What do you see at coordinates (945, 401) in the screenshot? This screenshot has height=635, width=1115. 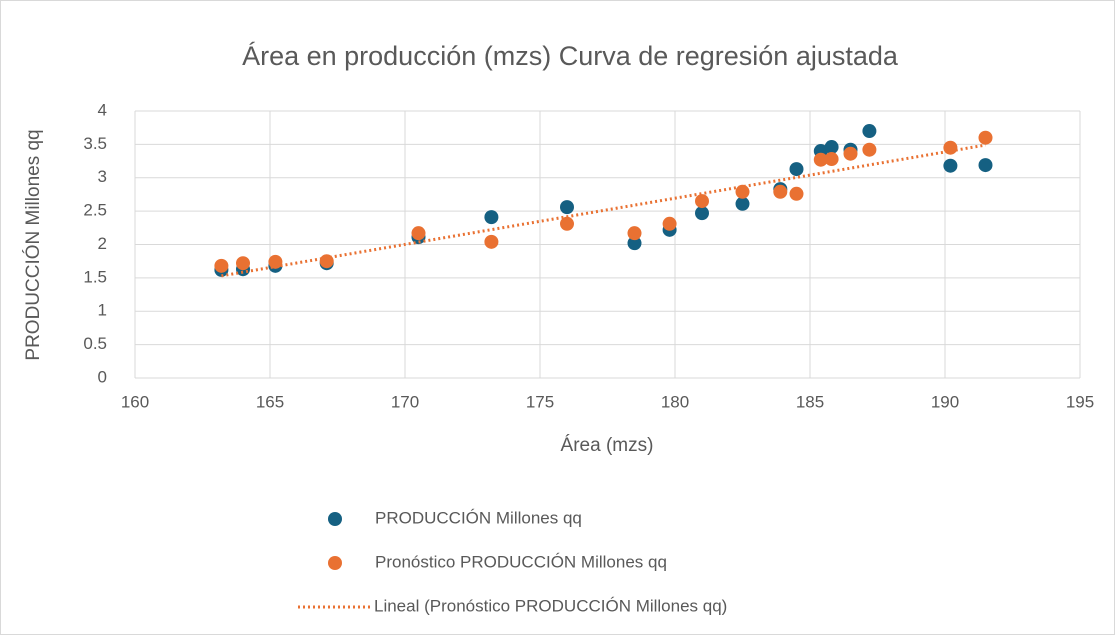 I see `x-tick-label: 190` at bounding box center [945, 401].